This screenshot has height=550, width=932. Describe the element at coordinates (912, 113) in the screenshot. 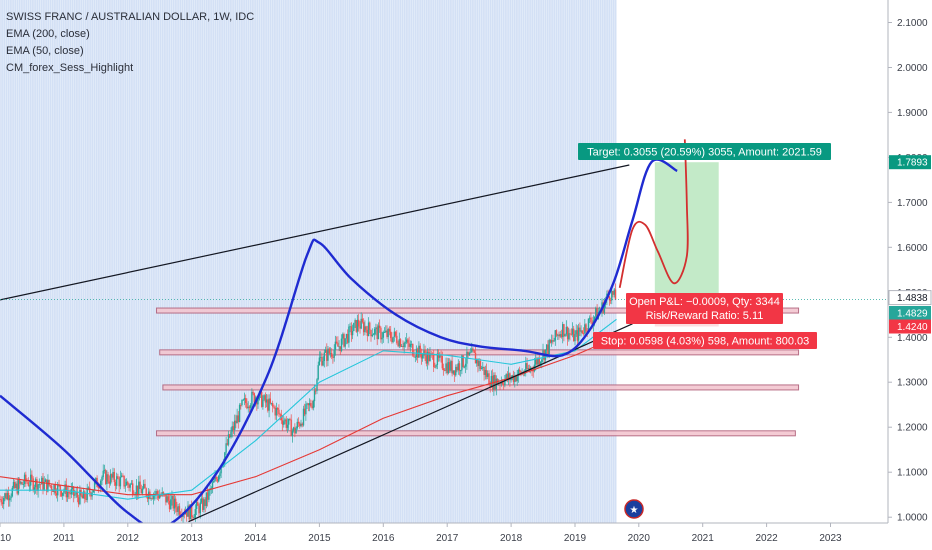

I see `price-tick-label: 1.9000` at that location.